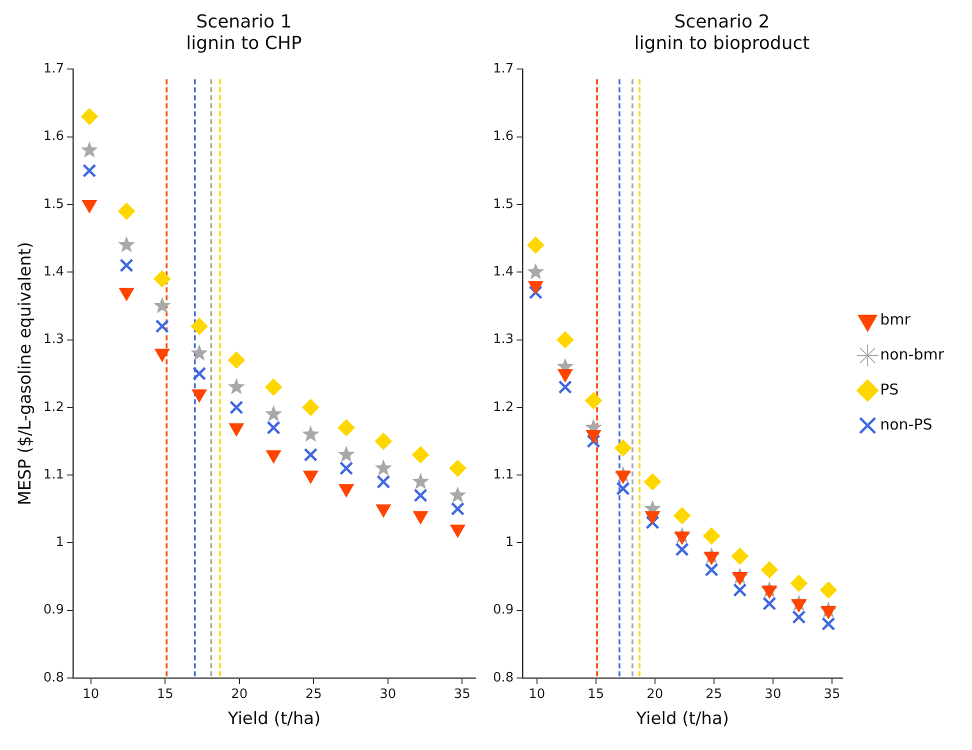  Describe the element at coordinates (722, 43) in the screenshot. I see `chart-subtitle: lignin to bioproduct` at that location.